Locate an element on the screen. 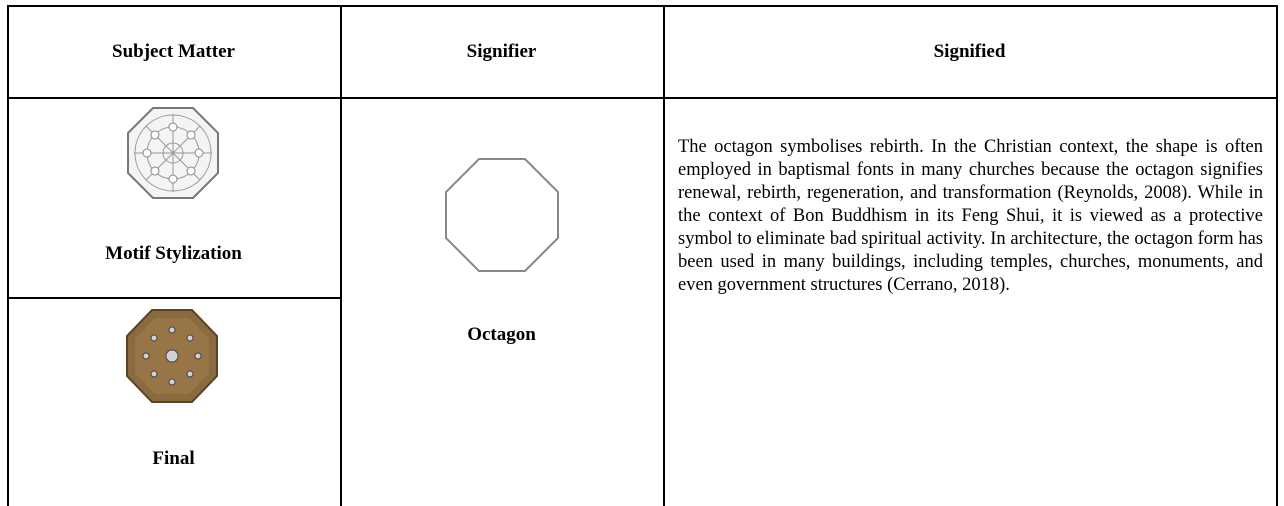  header-cell: Signified is located at coordinates (969, 51).